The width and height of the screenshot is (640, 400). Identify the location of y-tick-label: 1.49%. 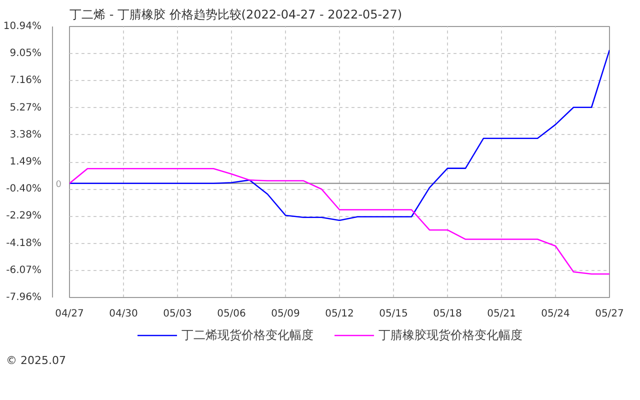
(26, 162).